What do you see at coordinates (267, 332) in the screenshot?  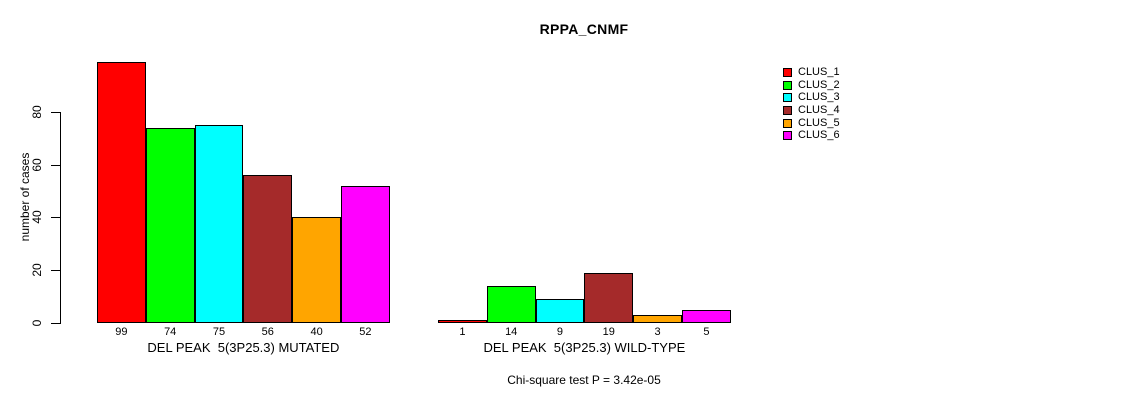 I see `bar-value-label: 56` at bounding box center [267, 332].